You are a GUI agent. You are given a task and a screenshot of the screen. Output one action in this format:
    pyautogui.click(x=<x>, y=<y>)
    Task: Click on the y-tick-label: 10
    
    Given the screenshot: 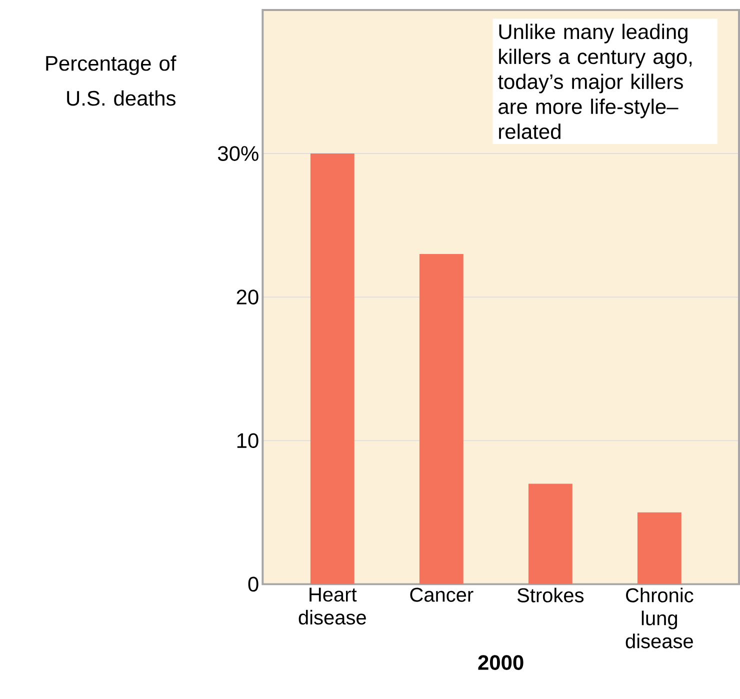 What is the action you would take?
    pyautogui.click(x=247, y=440)
    